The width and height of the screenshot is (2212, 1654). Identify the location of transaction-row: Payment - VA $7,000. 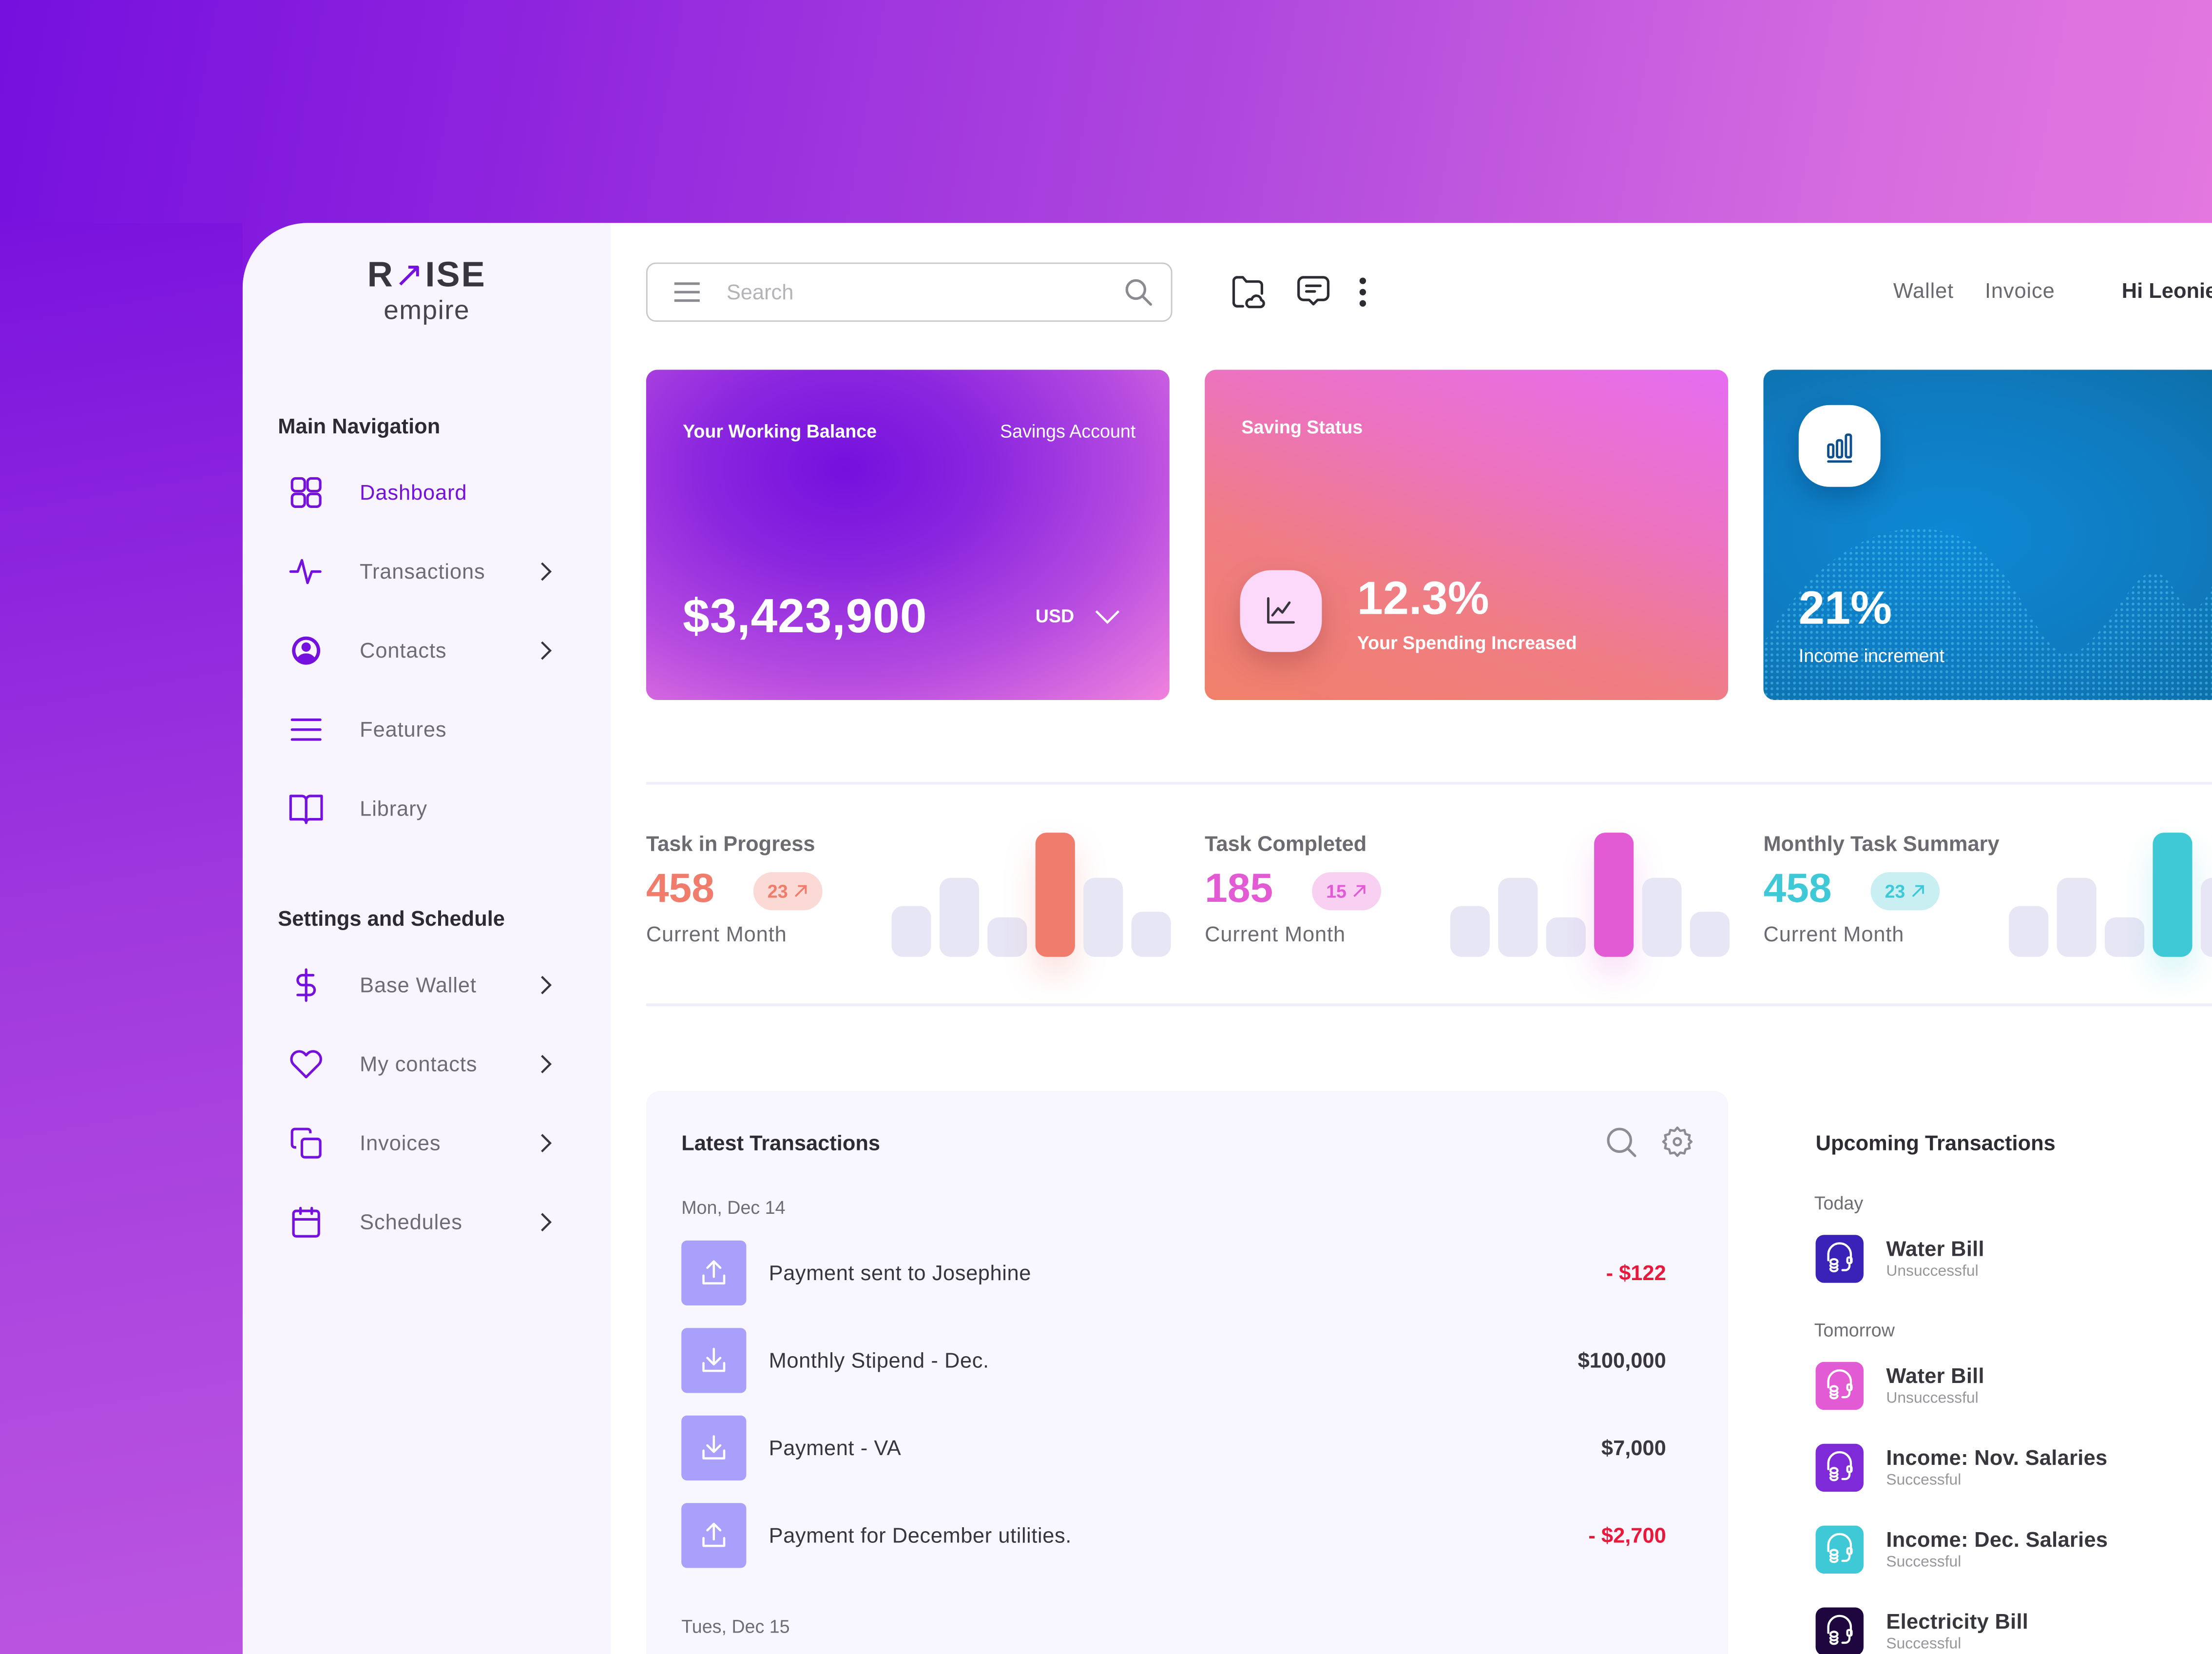
(1174, 1447).